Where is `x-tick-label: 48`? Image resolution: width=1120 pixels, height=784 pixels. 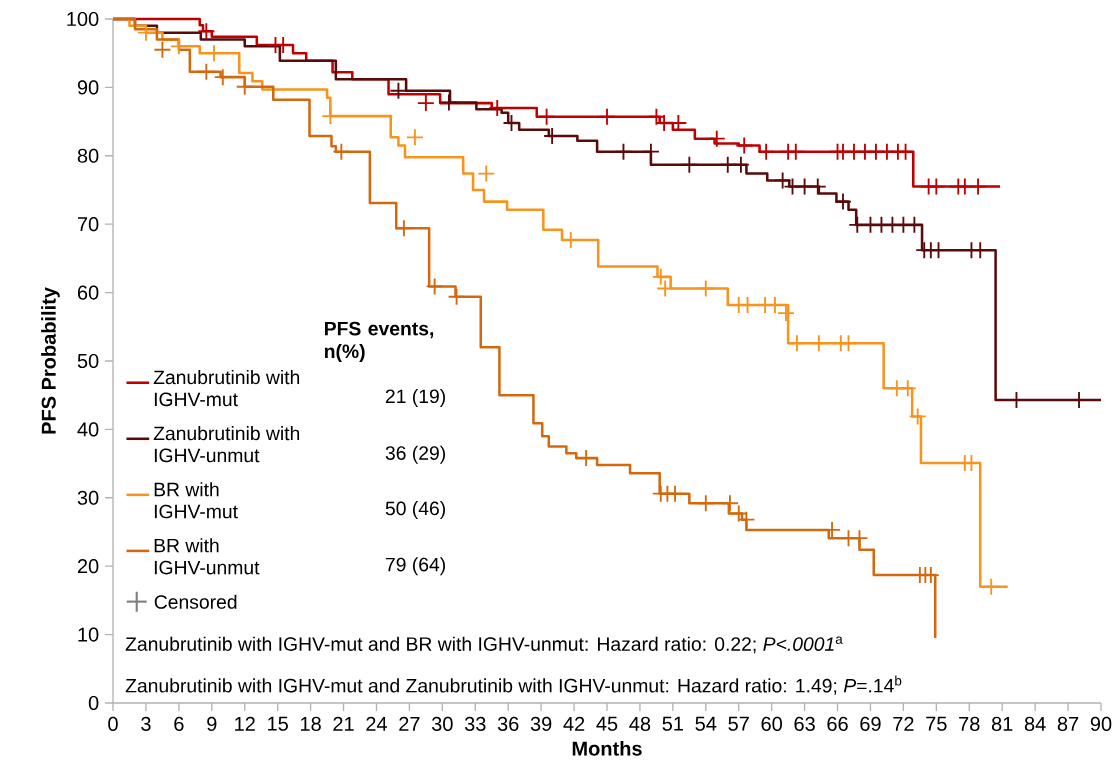
x-tick-label: 48 is located at coordinates (640, 723).